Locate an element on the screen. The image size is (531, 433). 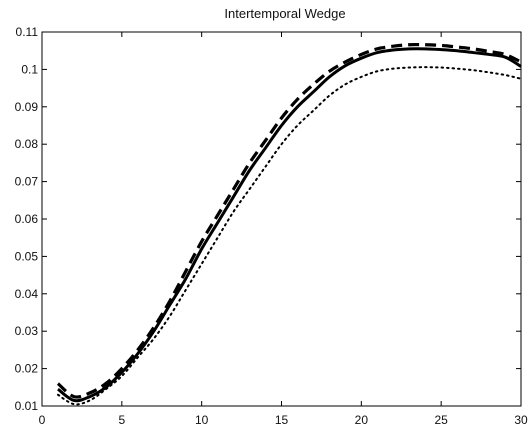
y-tick-label: 0.03 is located at coordinates (27, 331).